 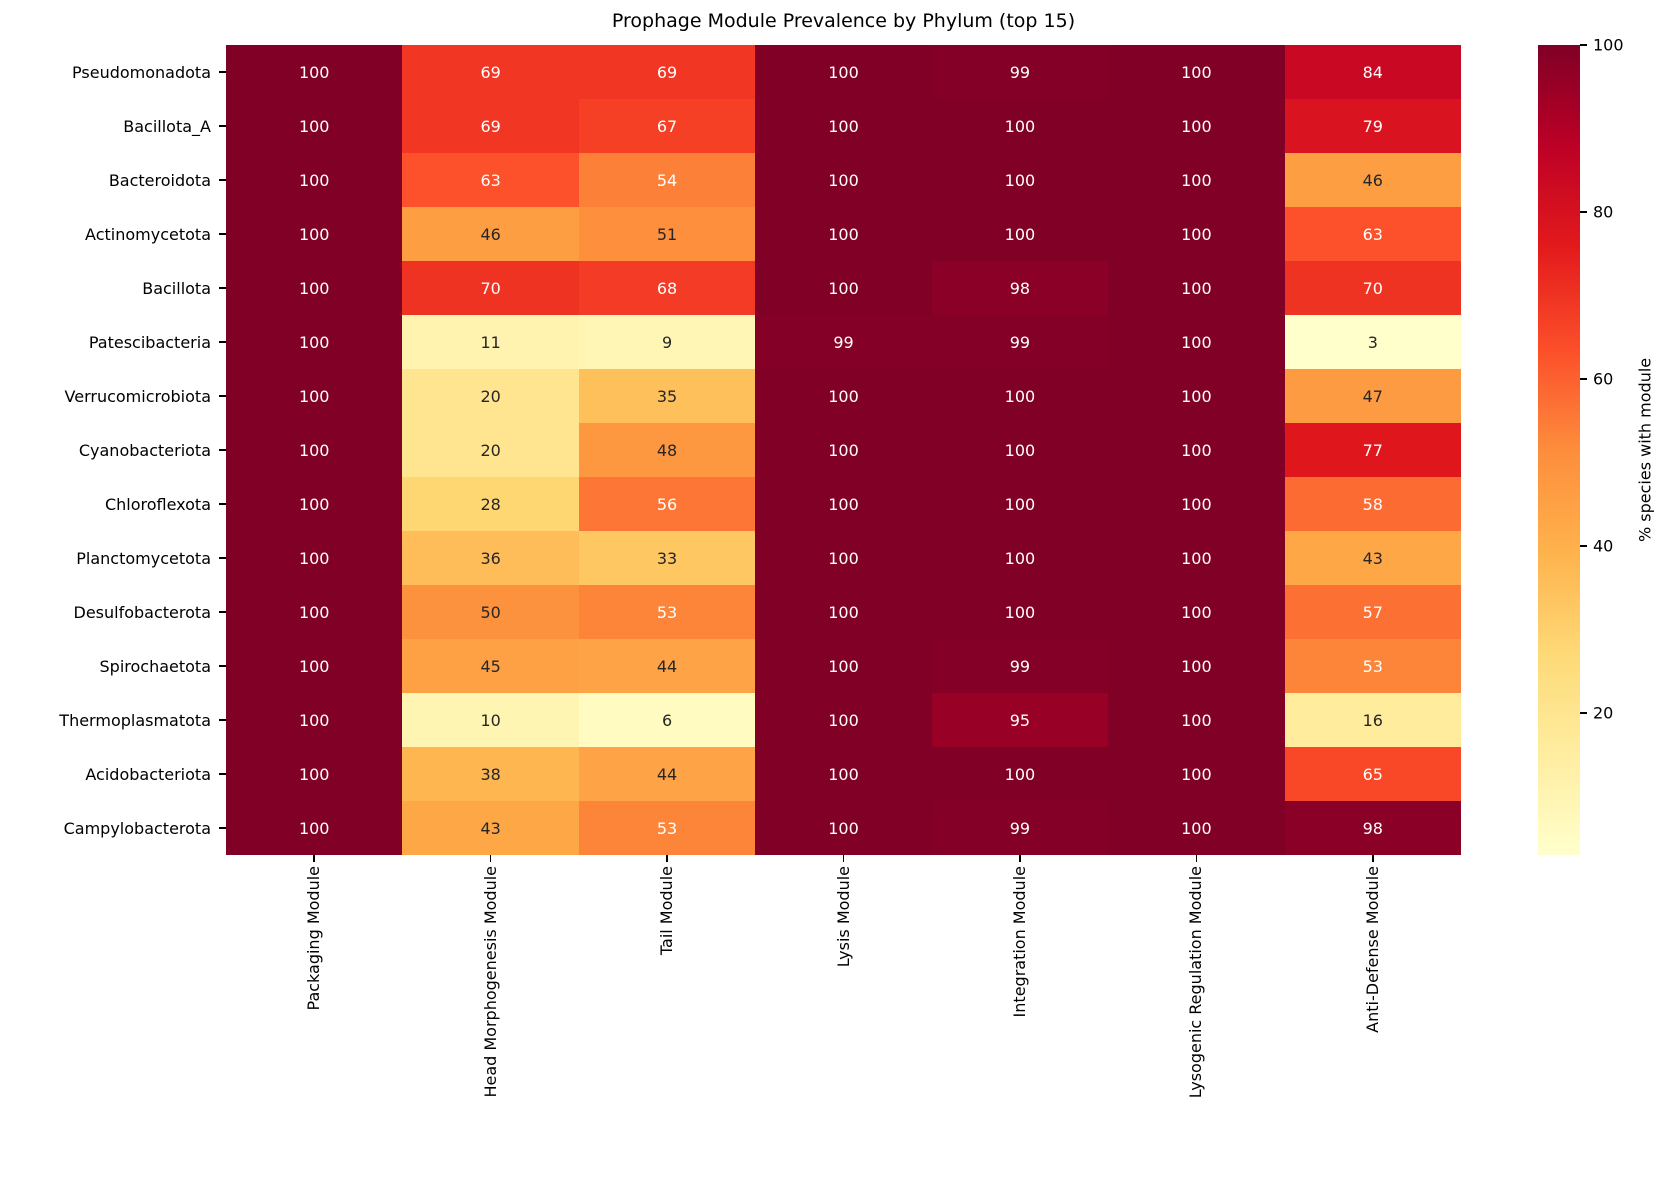 I want to click on row-label: Desulfobacterota, so click(x=142, y=612).